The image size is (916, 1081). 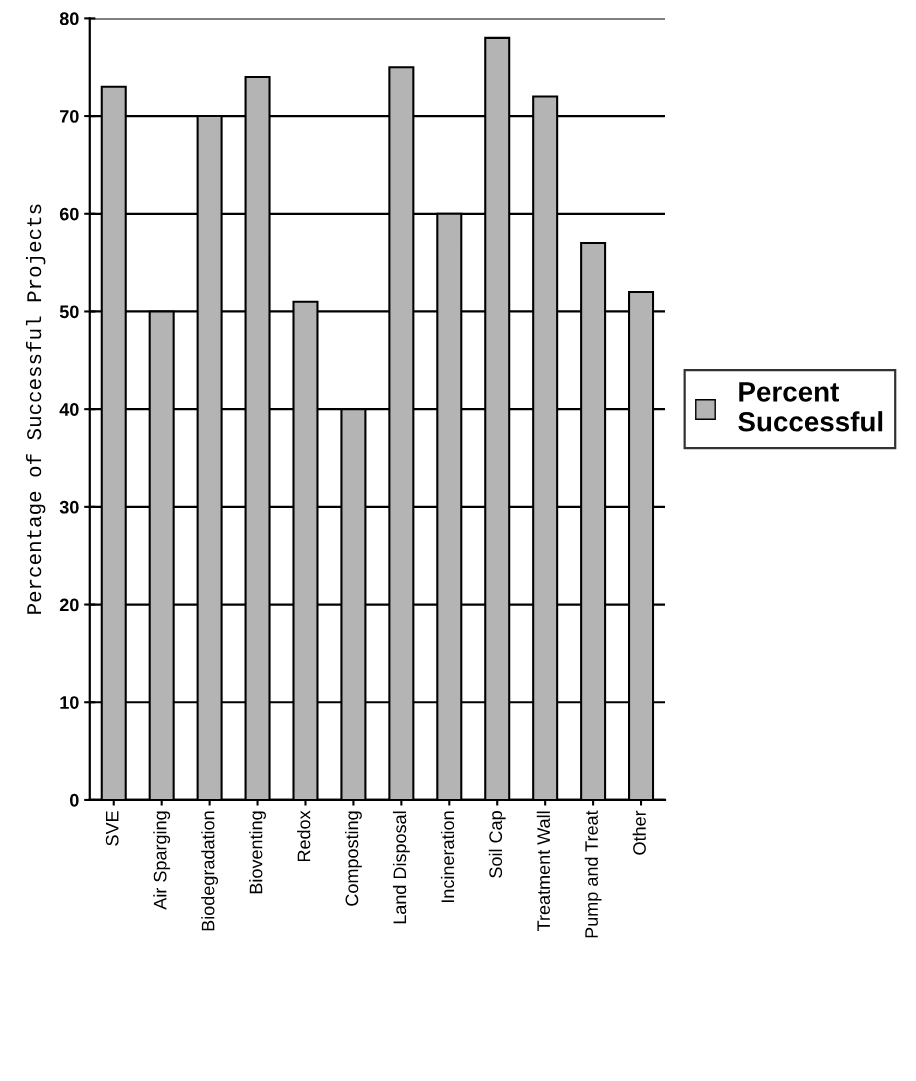 What do you see at coordinates (69, 19) in the screenshot?
I see `y-tick-label: 80` at bounding box center [69, 19].